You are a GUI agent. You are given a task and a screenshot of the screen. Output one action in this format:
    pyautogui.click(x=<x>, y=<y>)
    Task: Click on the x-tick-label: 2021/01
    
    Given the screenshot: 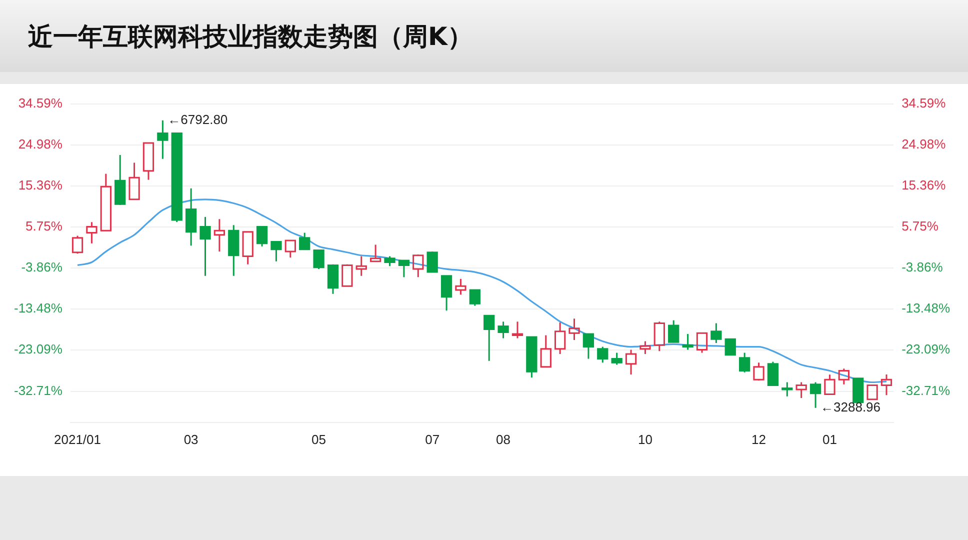 What is the action you would take?
    pyautogui.click(x=78, y=439)
    